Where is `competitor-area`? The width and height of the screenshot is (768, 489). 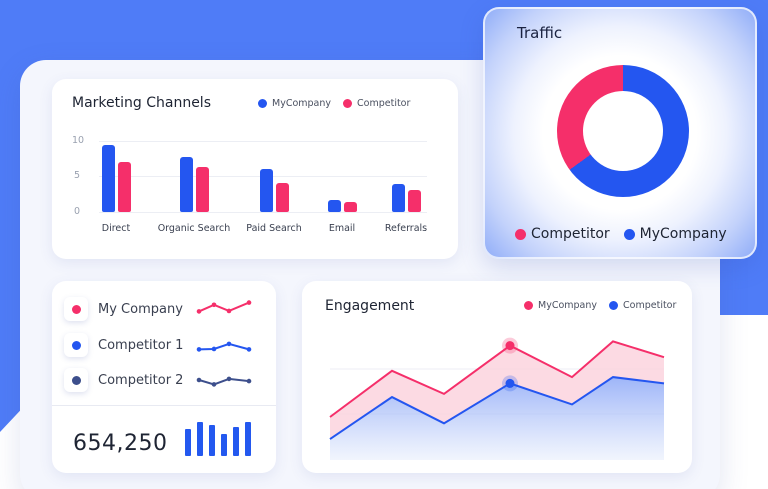 competitor-area is located at coordinates (497, 418).